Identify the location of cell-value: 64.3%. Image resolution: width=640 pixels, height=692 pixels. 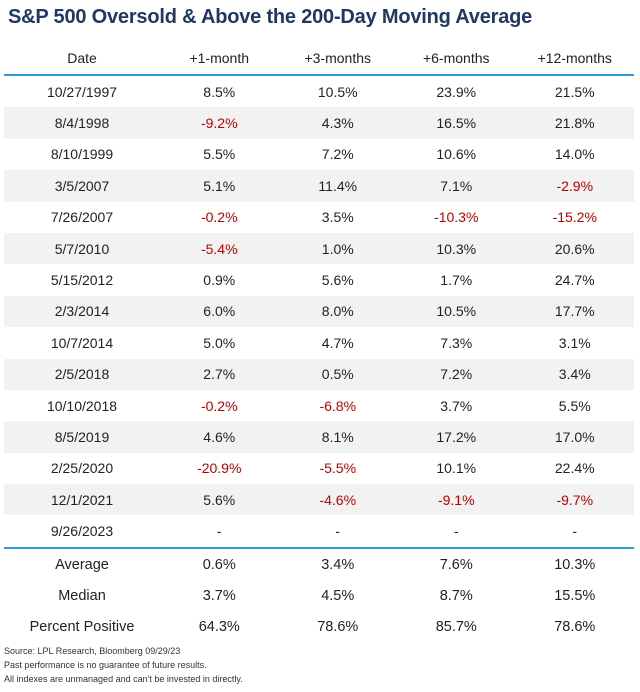
(219, 627).